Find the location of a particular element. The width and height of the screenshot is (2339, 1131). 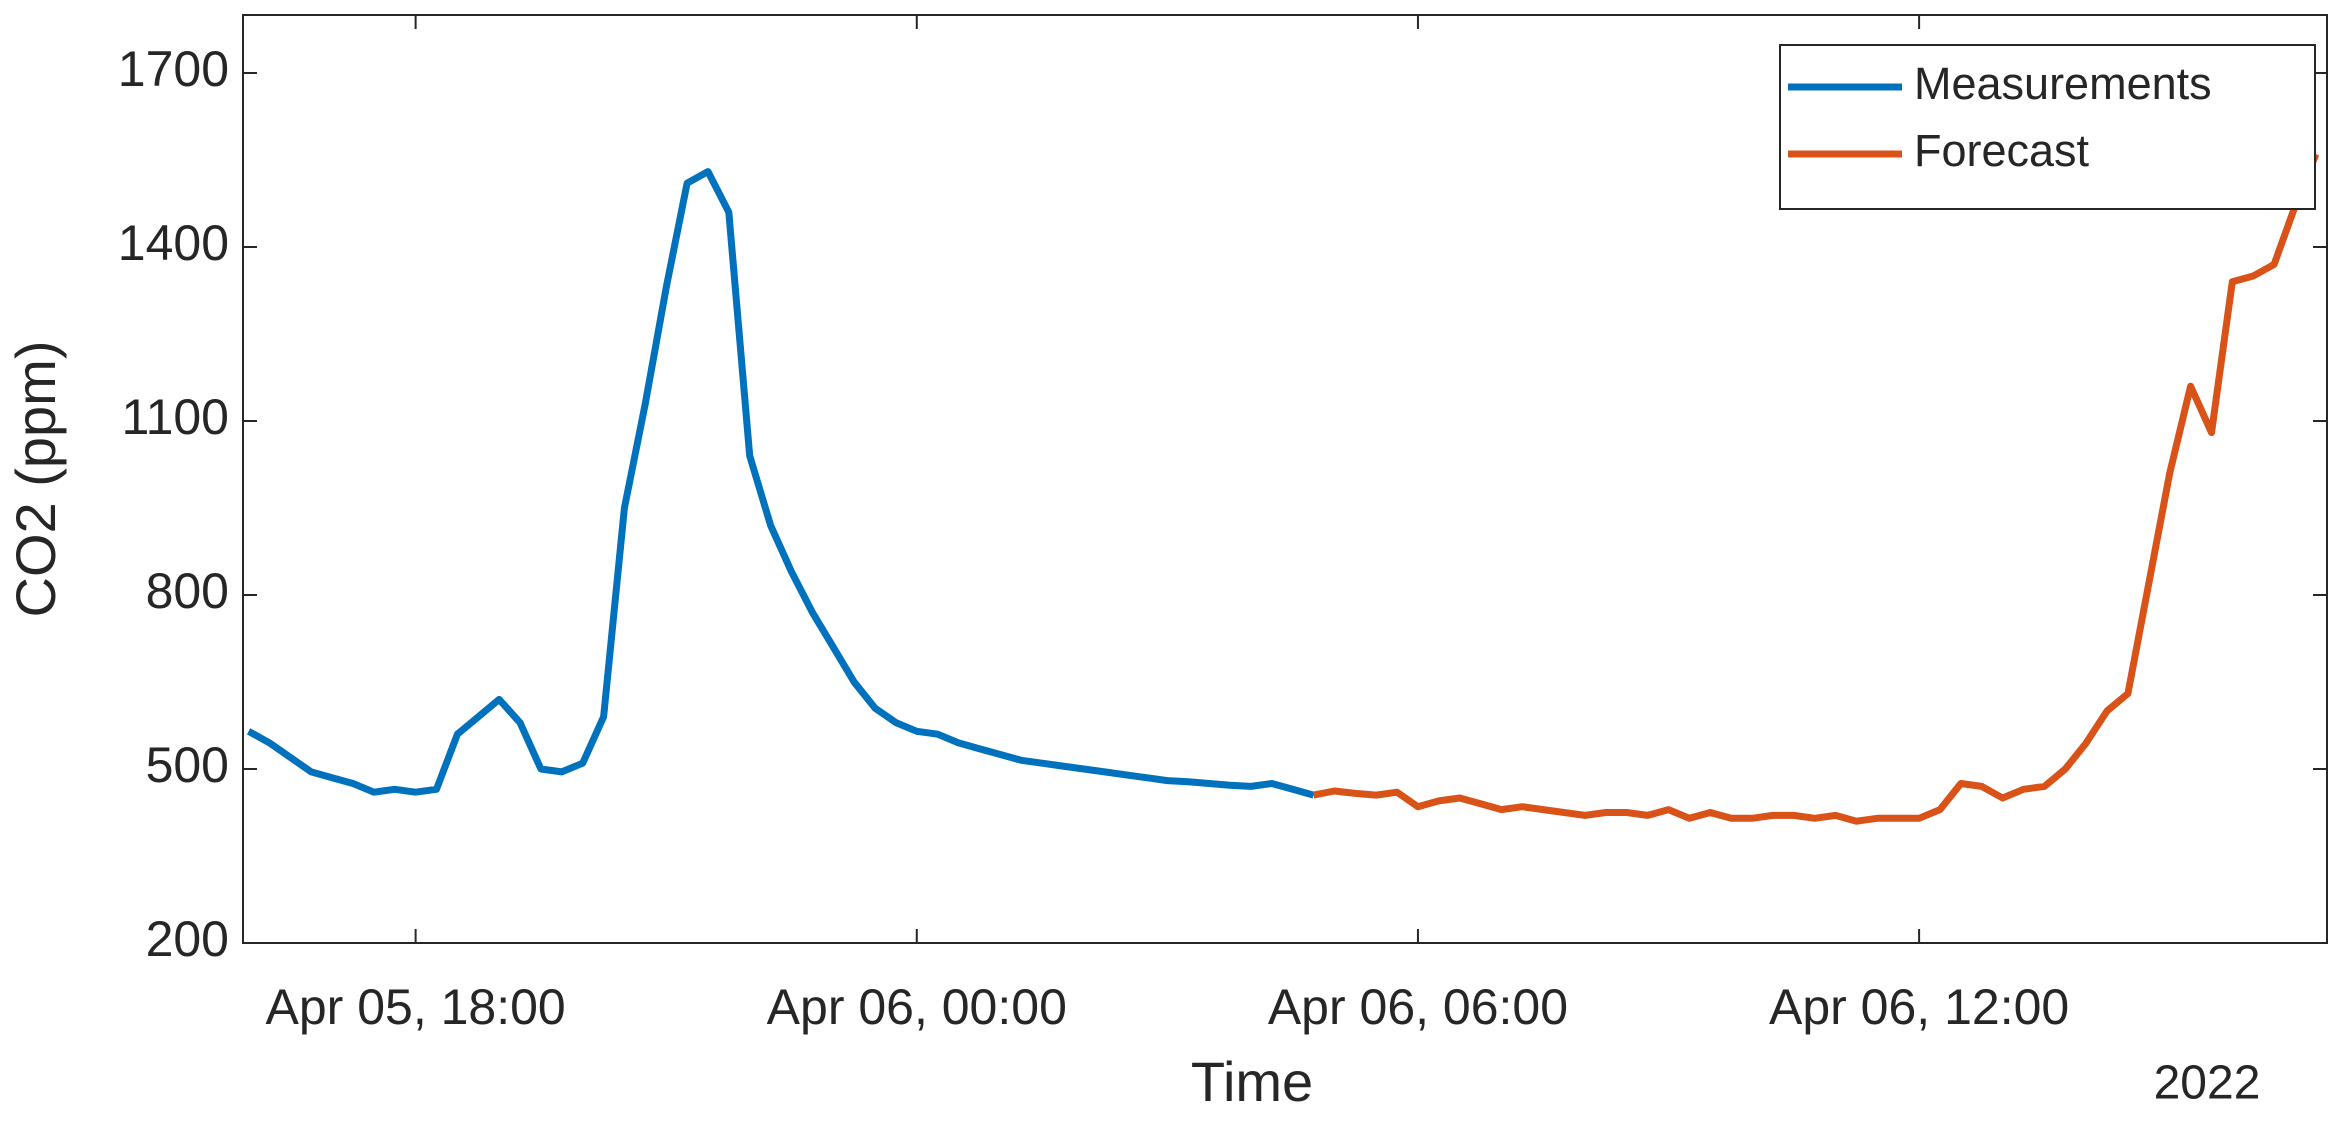

legend-box is located at coordinates (2047, 127).